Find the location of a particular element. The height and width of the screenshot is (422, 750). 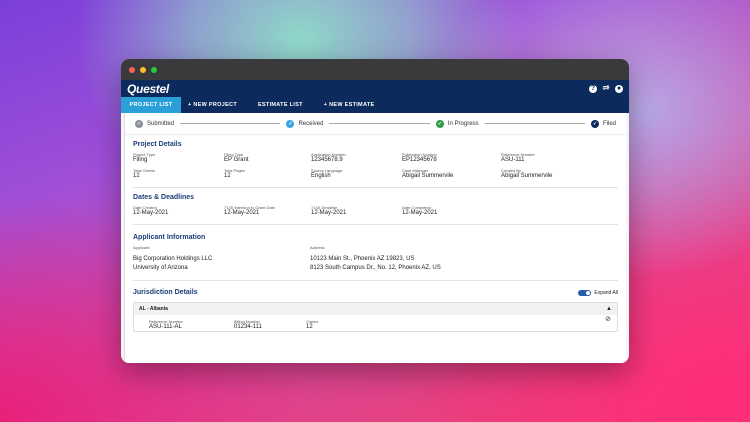

app-header: Questel ? 🕫 ● is located at coordinates (375, 88).